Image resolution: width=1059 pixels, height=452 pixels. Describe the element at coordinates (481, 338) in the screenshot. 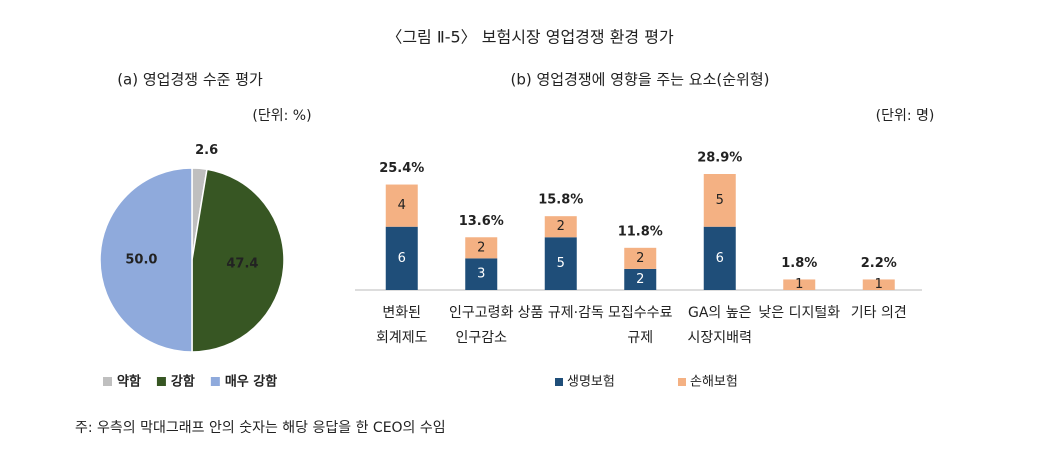

I see `x-tick-label: 인구감소` at that location.